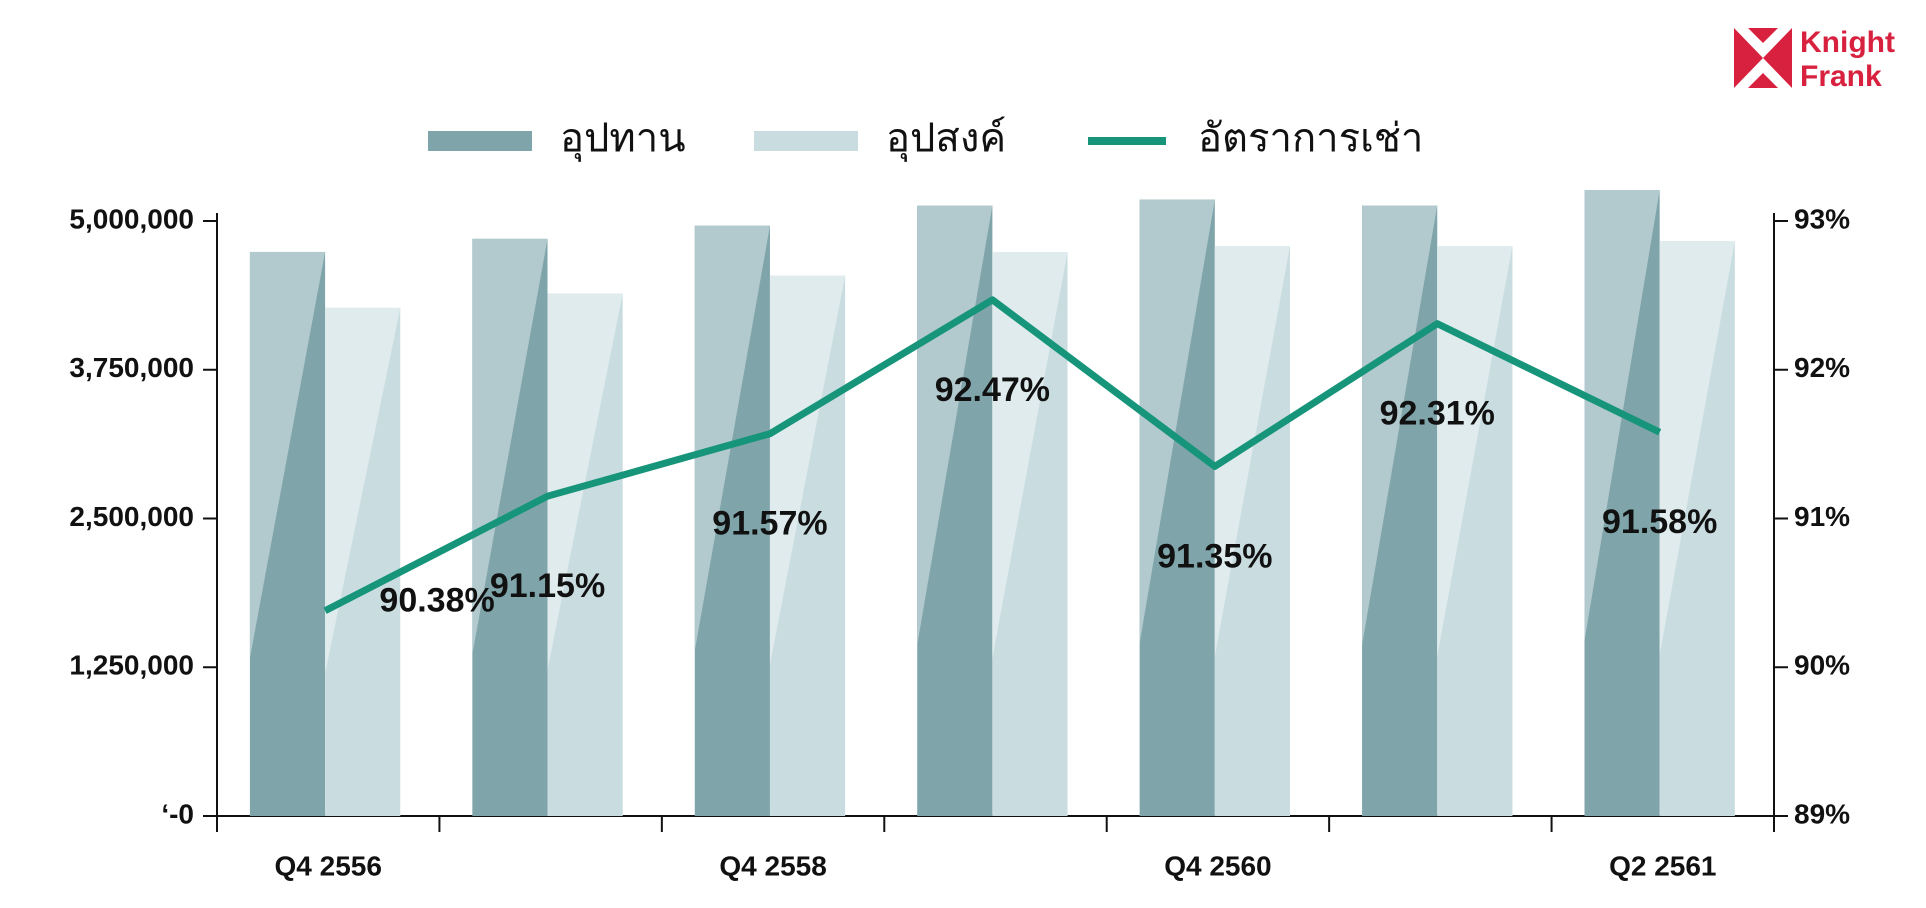 The width and height of the screenshot is (1926, 908). I want to click on y-tick-label: 3,750,000, so click(131, 367).